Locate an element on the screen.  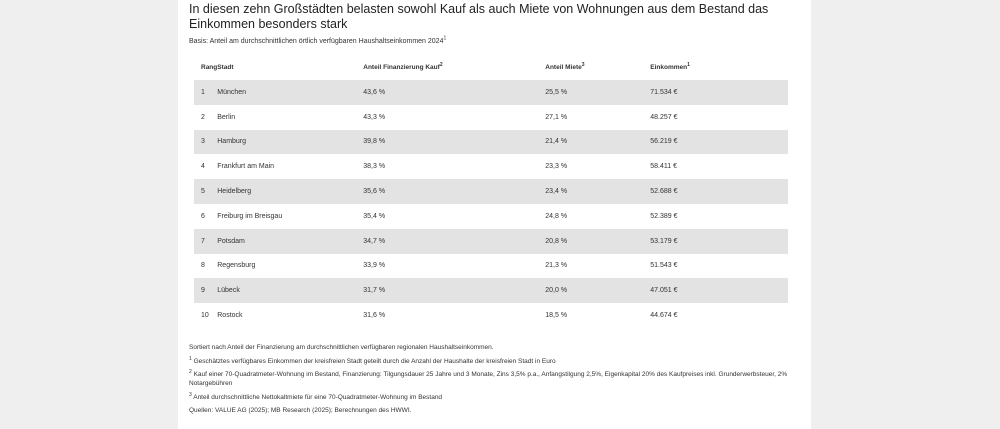
cell-city: München is located at coordinates (290, 92).